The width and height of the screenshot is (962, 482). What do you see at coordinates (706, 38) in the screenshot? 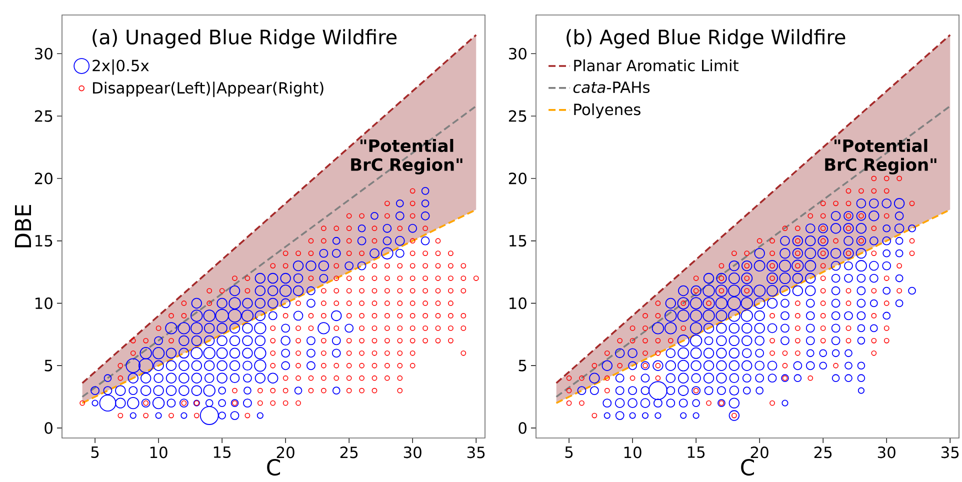
I see `text: (b) Aged Blue Ridge Wildfire` at bounding box center [706, 38].